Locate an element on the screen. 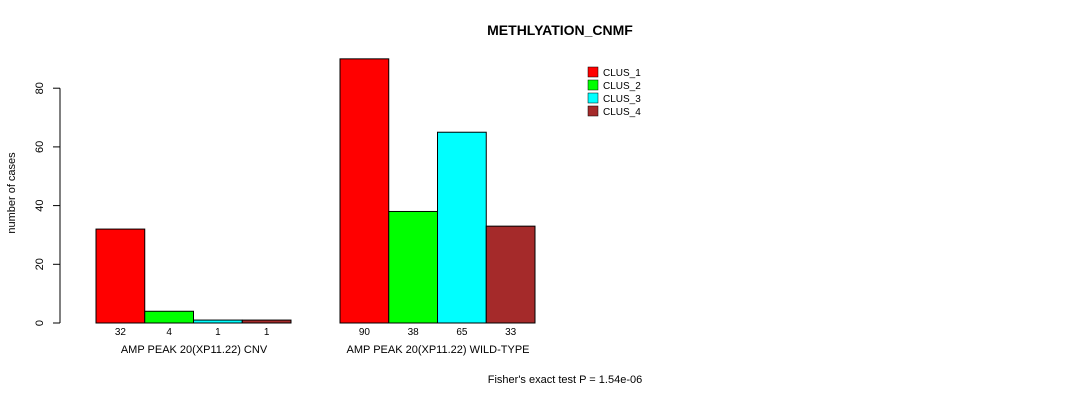  y-tick-label: 20 is located at coordinates (40, 264).